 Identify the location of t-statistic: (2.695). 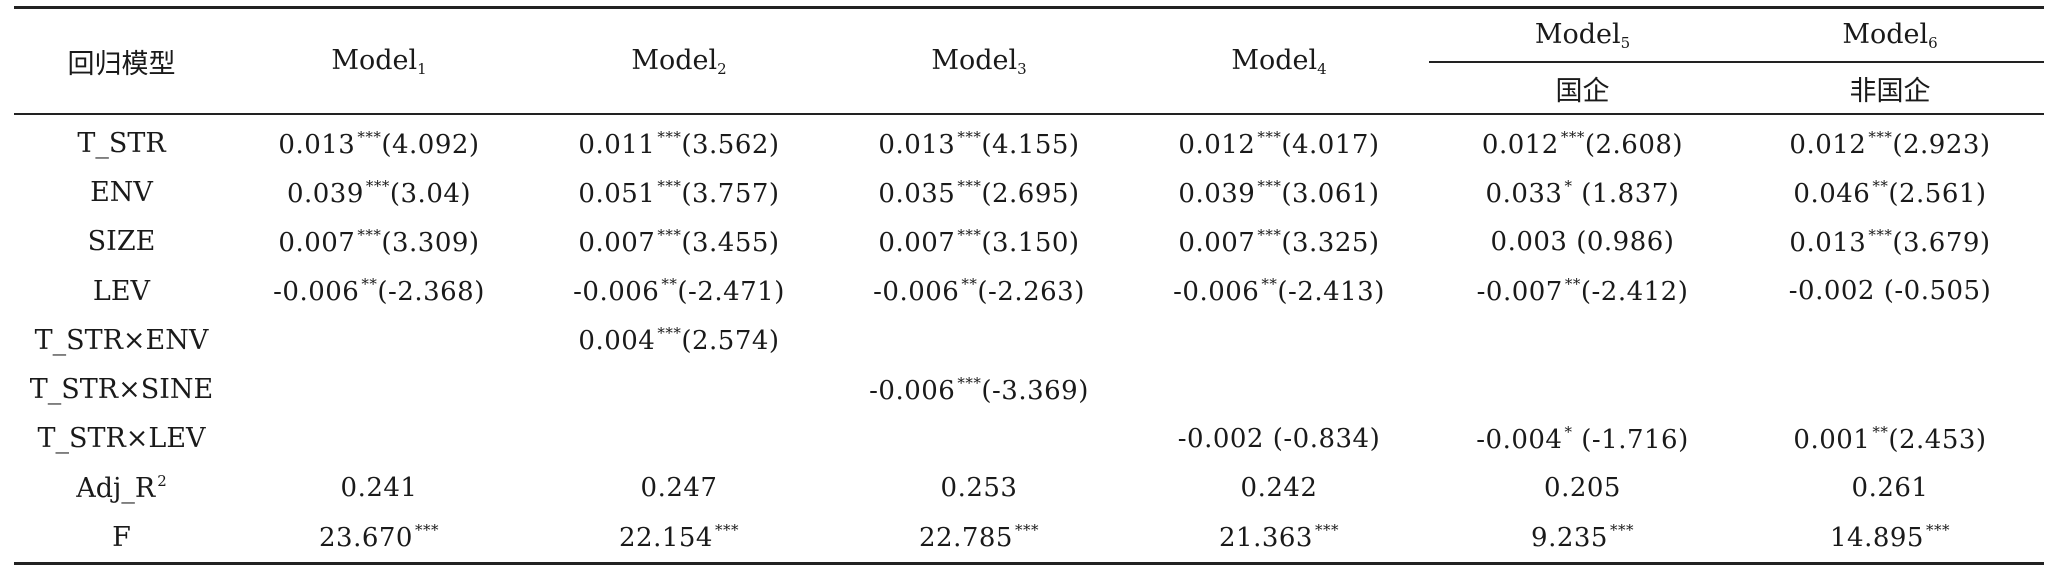
(1030, 193).